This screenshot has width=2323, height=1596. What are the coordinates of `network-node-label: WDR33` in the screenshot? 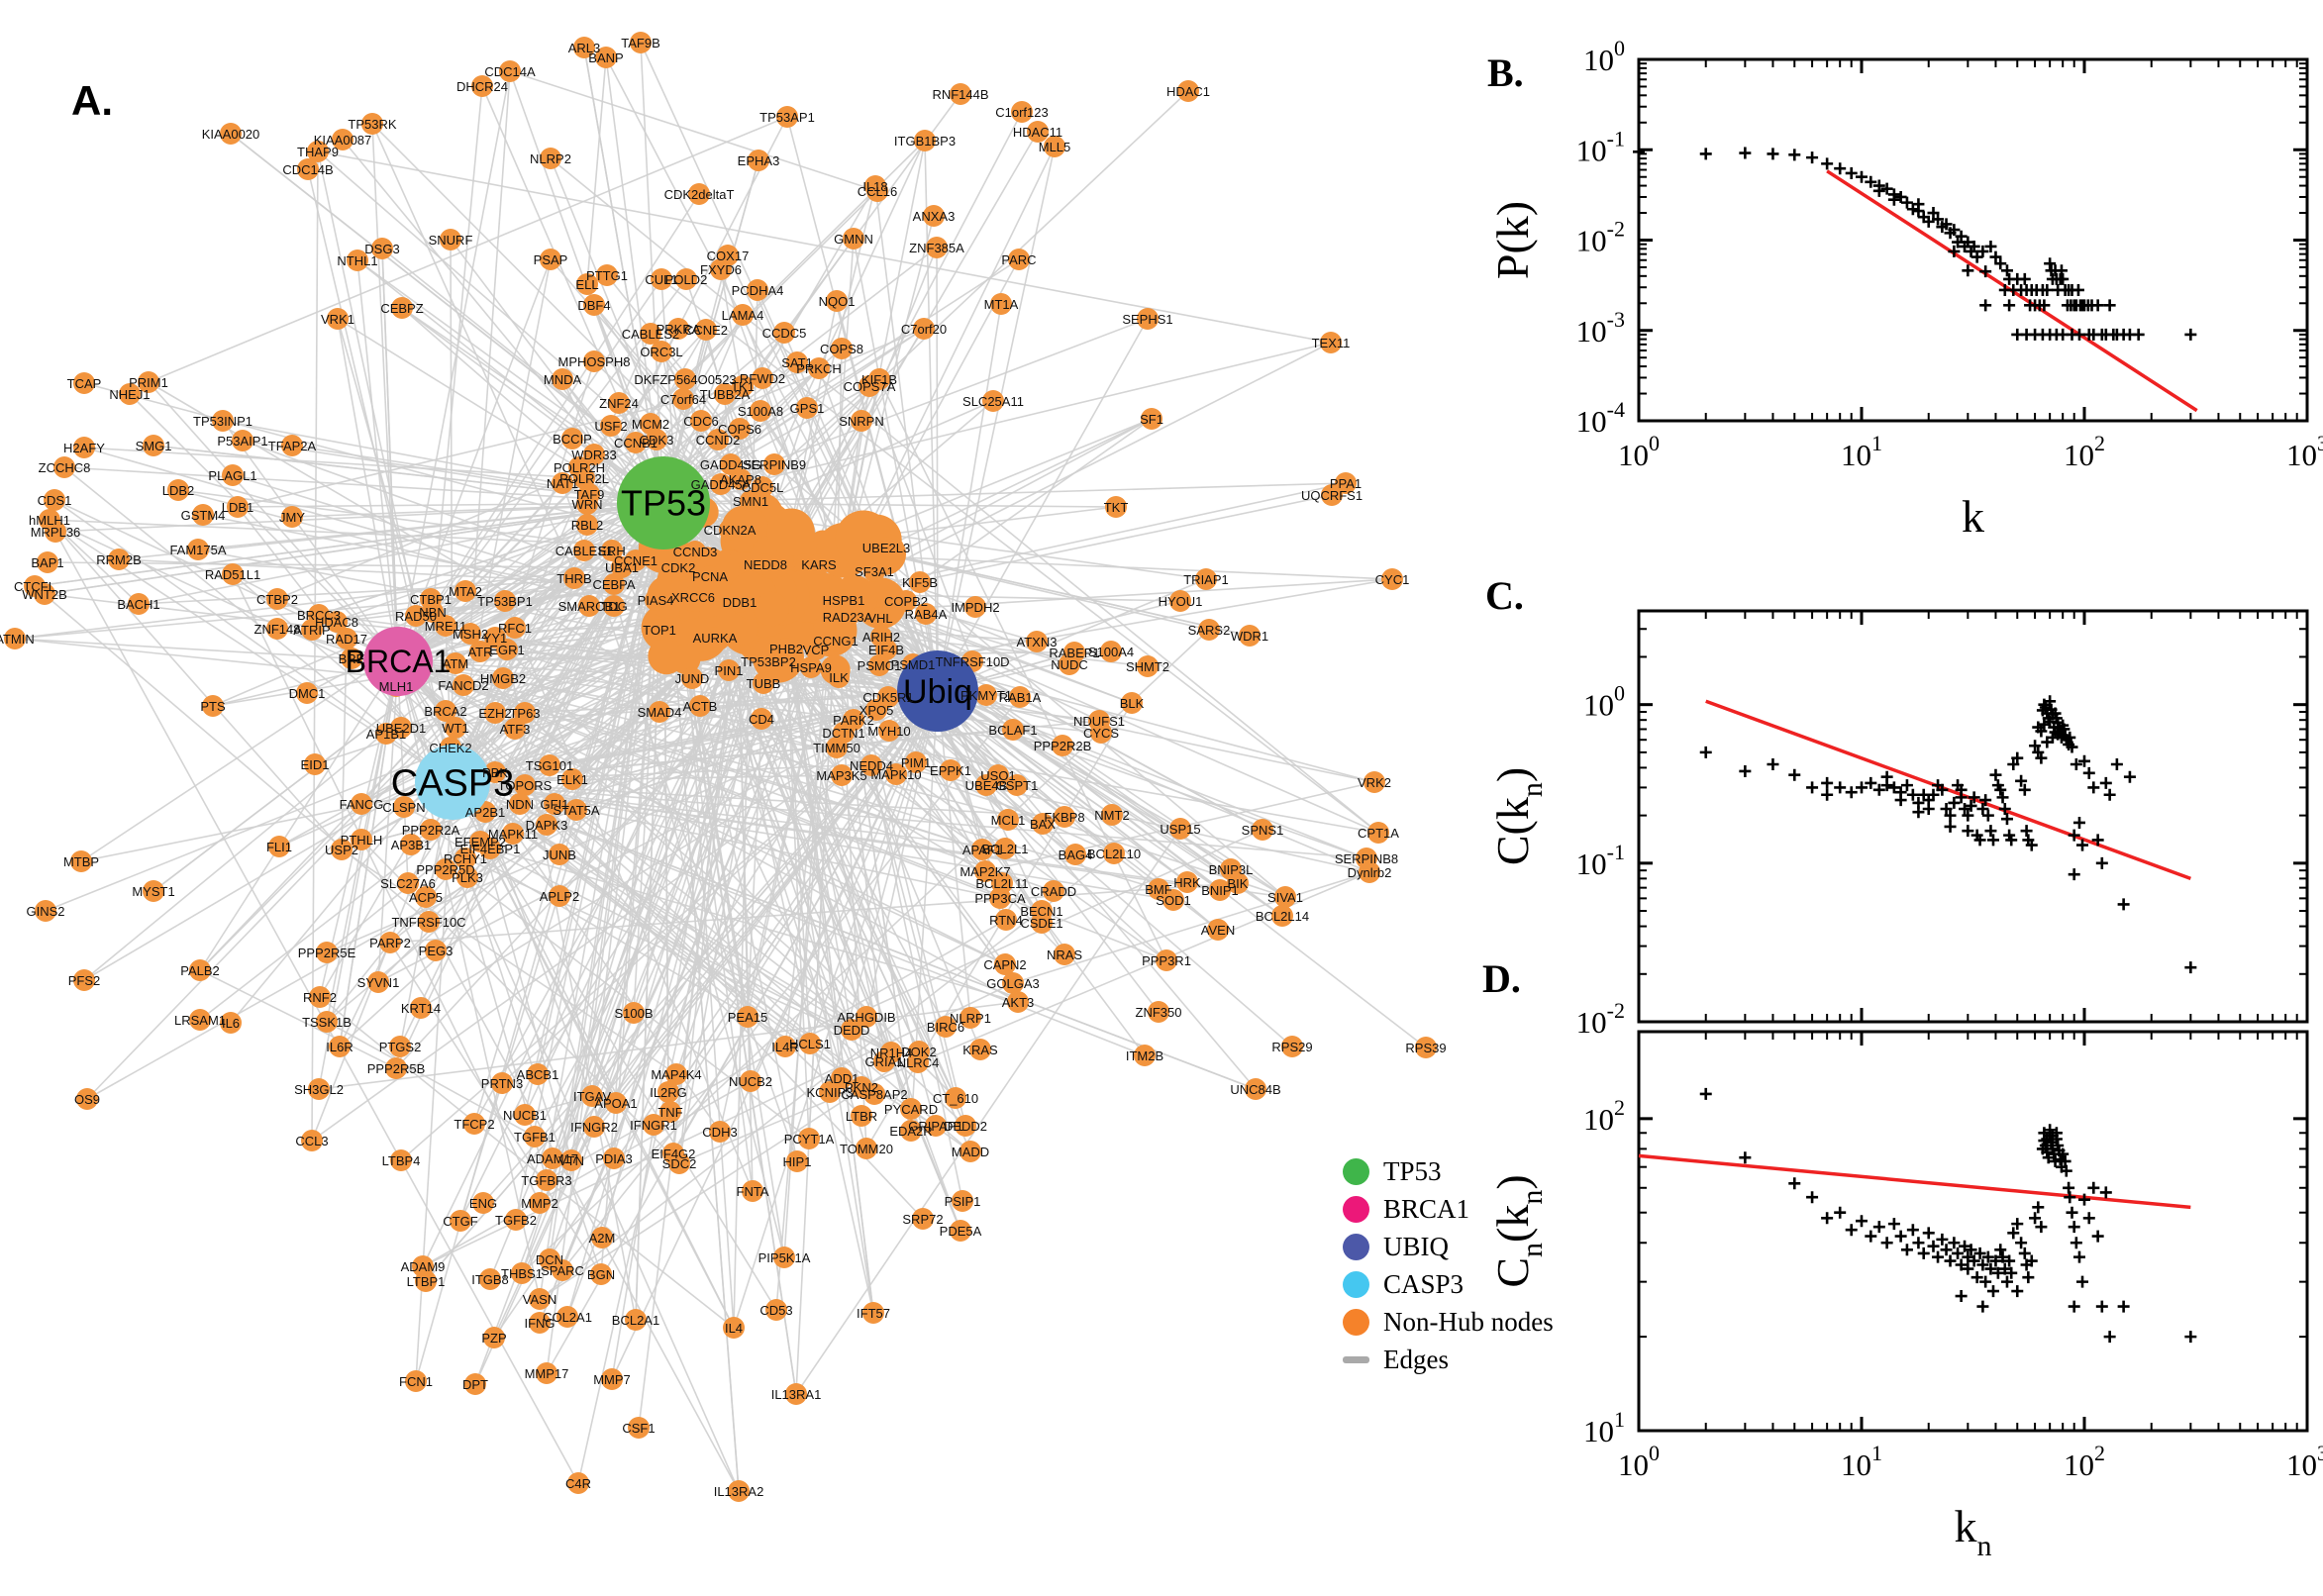 It's located at (594, 455).